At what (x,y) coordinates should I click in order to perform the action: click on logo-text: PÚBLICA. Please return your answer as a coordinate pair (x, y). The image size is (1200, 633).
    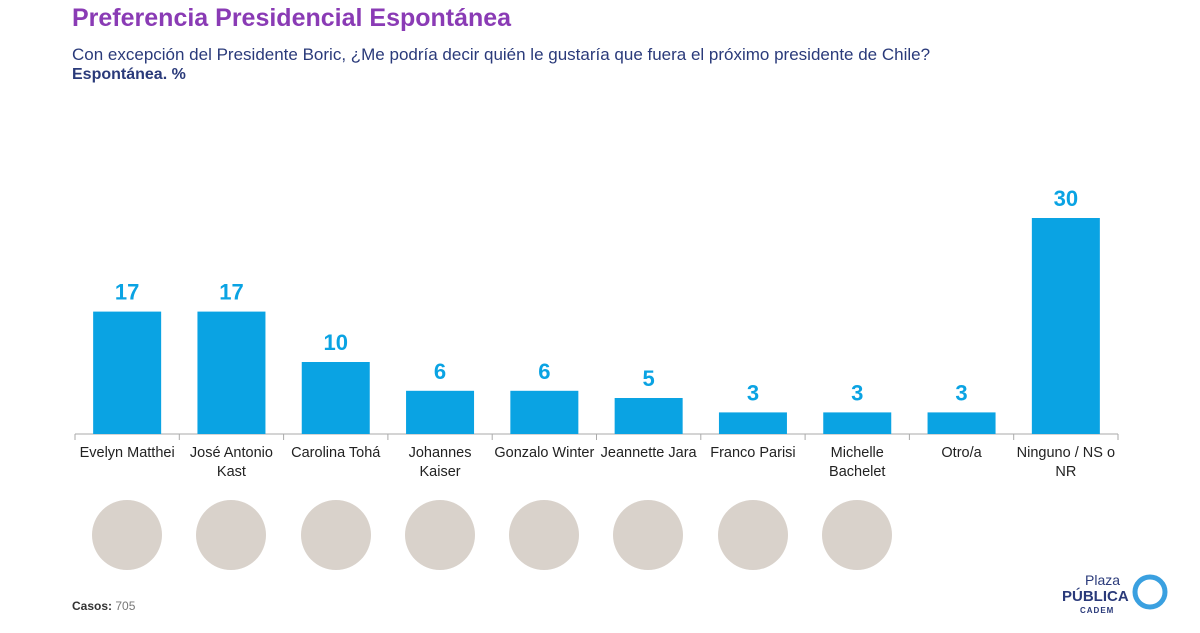
    Looking at the image, I should click on (1095, 596).